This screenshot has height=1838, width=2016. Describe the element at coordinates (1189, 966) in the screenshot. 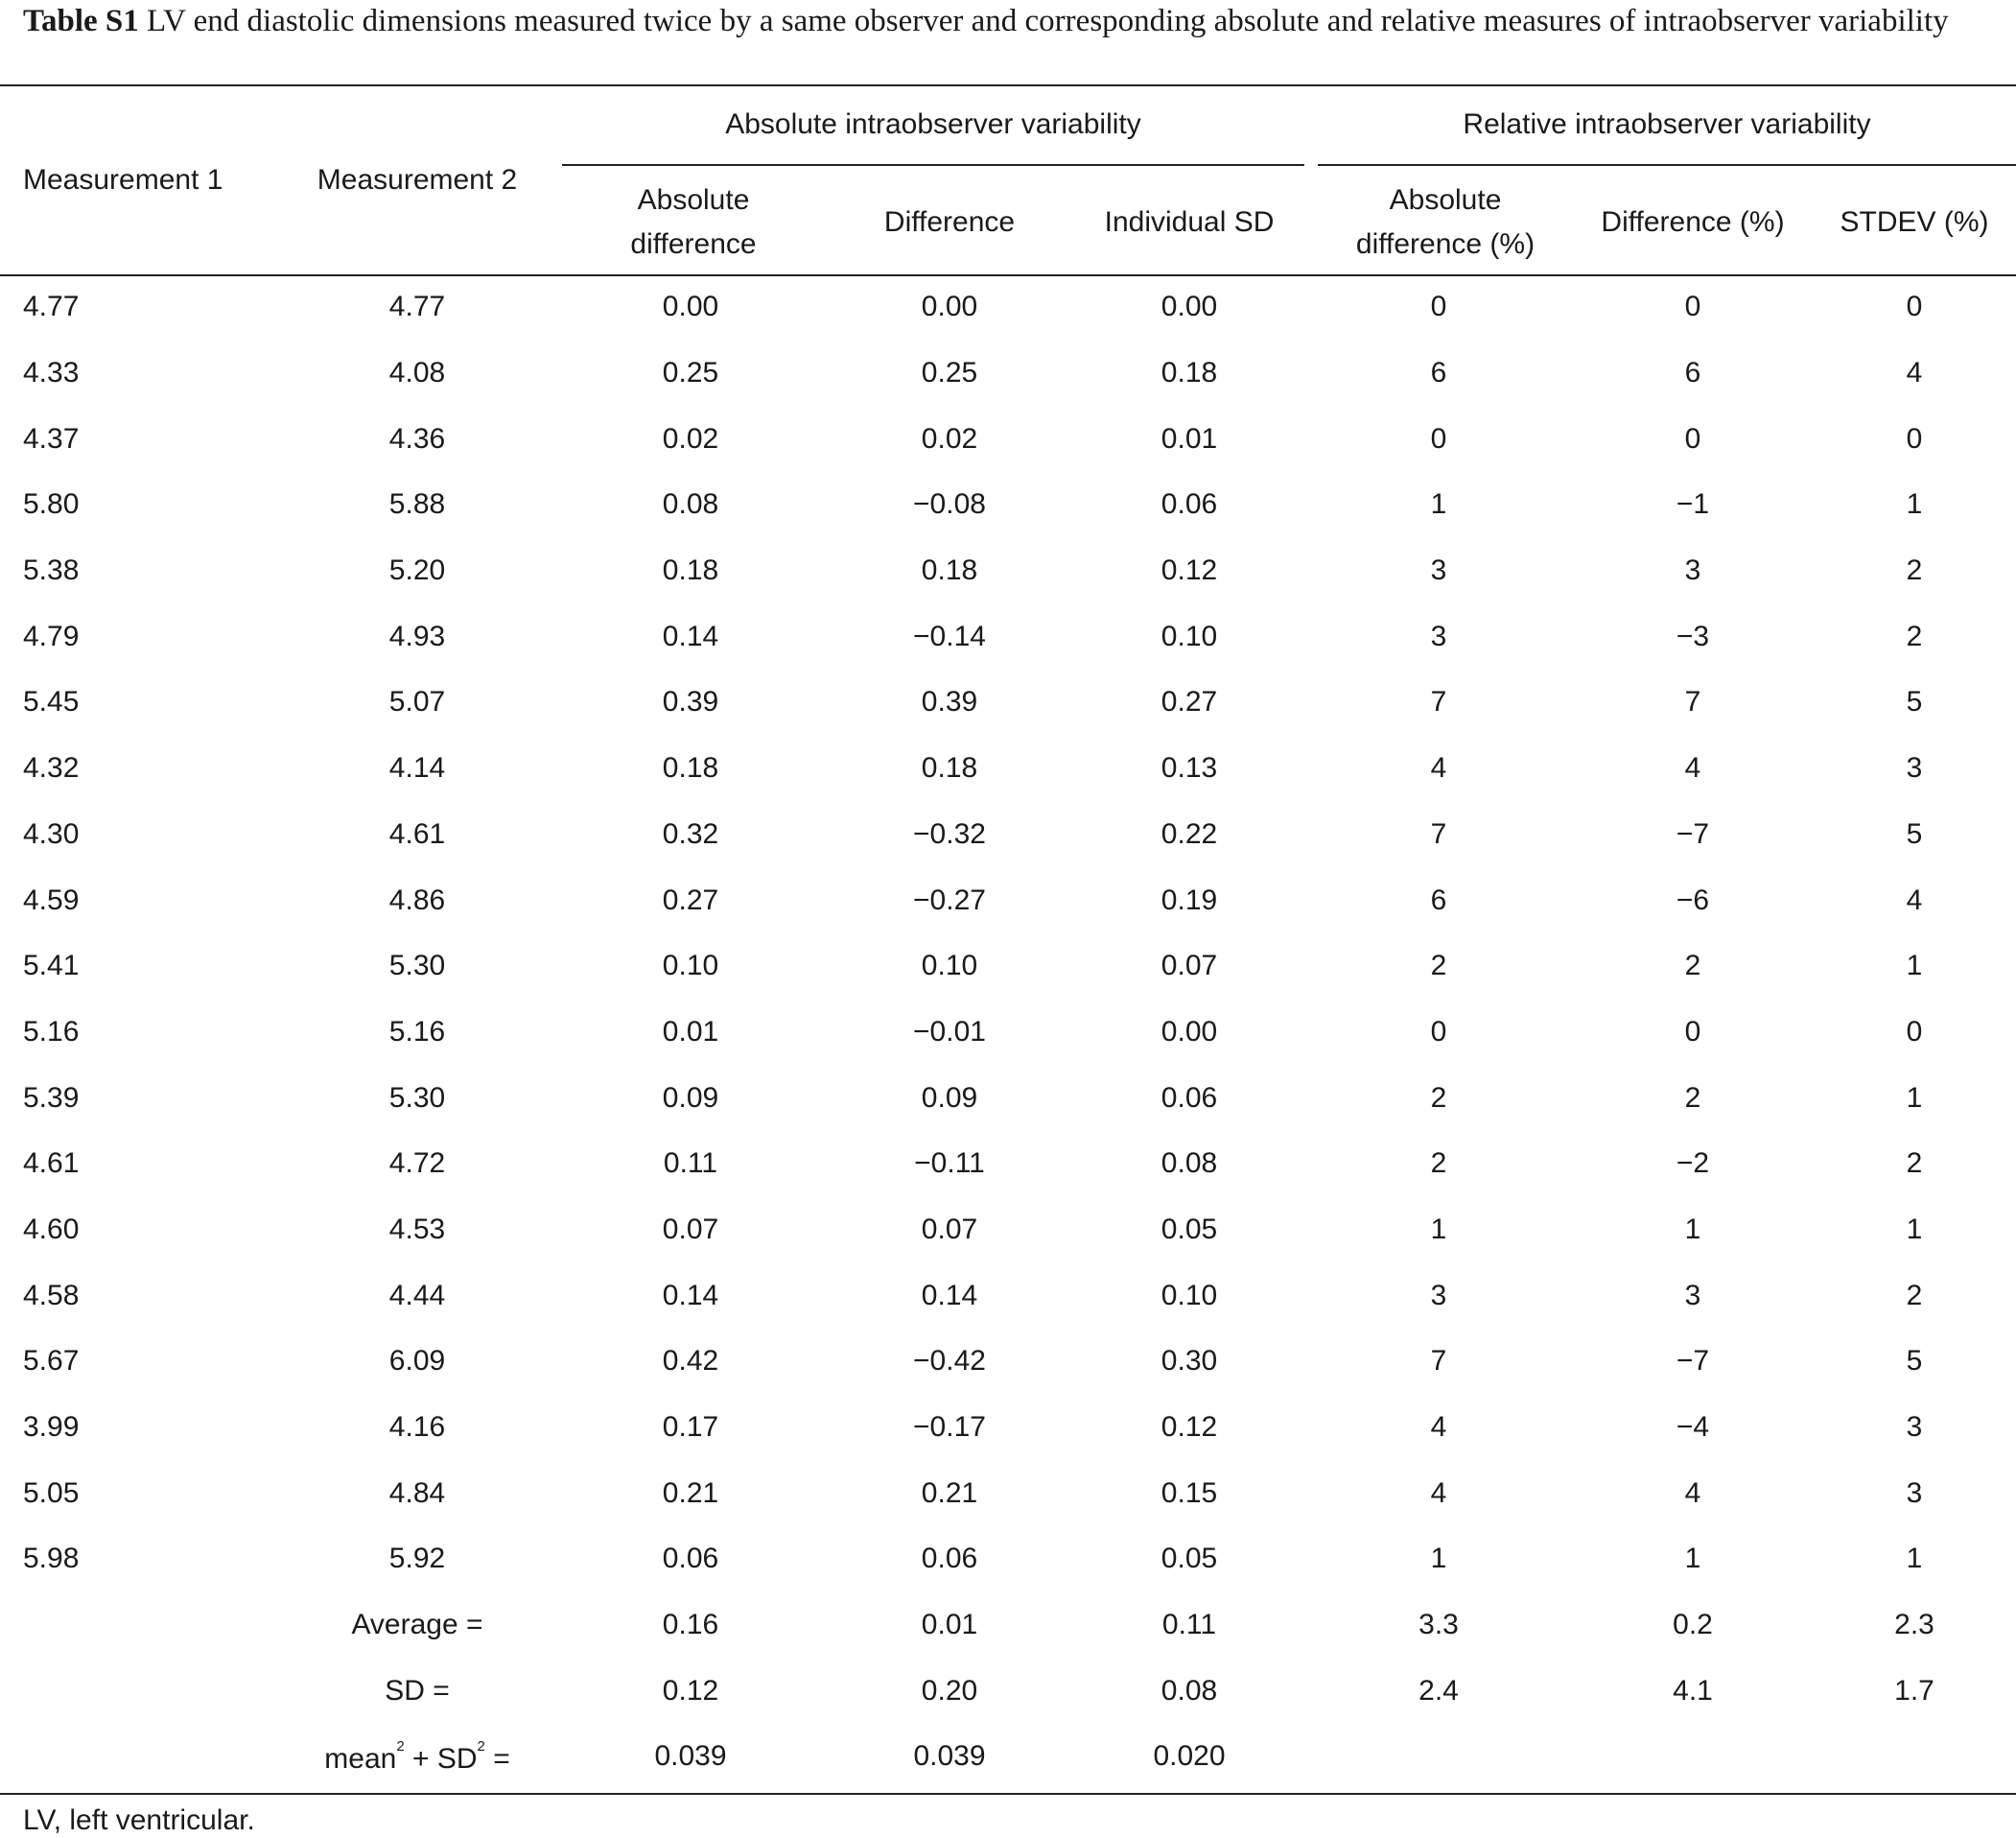

I see `cell-individual-sd: 0.07` at that location.